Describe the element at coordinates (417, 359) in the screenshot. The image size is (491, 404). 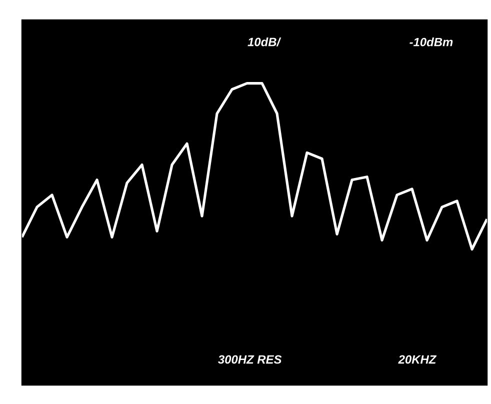
I see `annotation: 20KHZ` at that location.